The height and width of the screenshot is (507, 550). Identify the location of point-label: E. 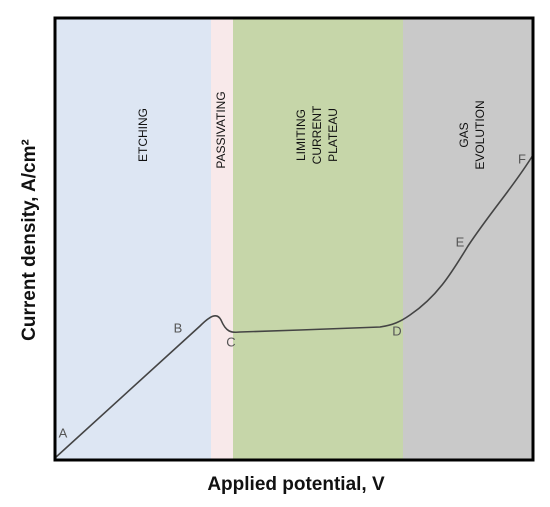
(460, 241).